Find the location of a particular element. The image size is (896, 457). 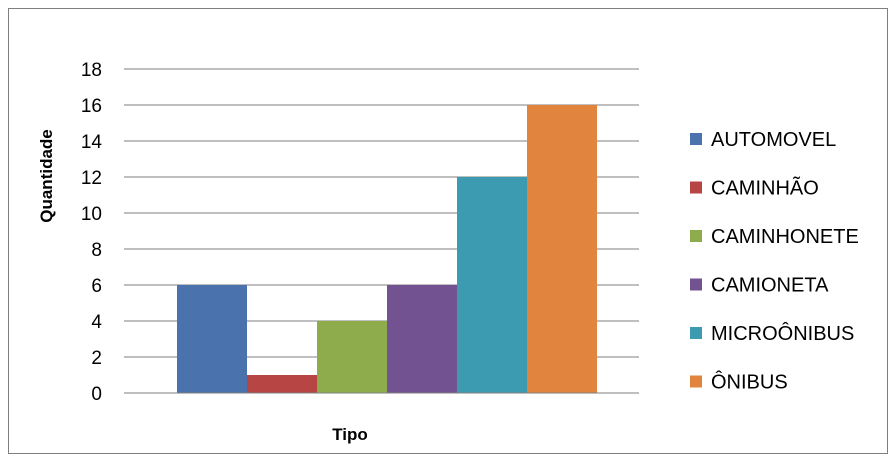

legend-swatch-ônibus is located at coordinates (696, 381).